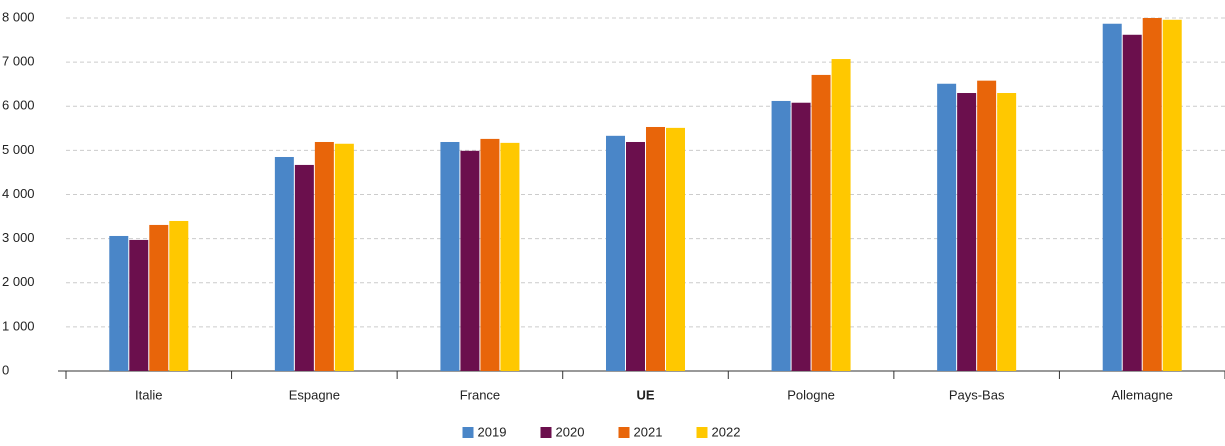 The image size is (1225, 446). What do you see at coordinates (18, 325) in the screenshot?
I see `y-tick-label: 1 000` at bounding box center [18, 325].